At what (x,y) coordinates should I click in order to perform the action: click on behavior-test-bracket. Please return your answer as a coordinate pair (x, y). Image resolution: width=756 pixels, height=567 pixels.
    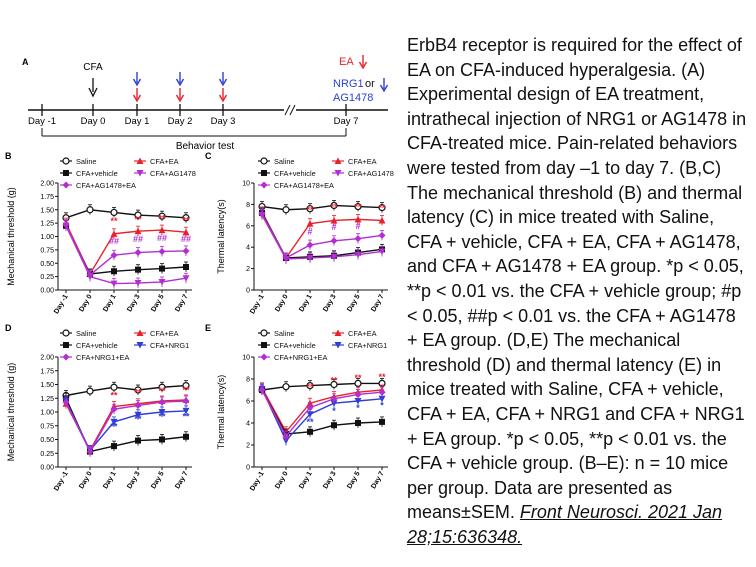
    Looking at the image, I should click on (194, 132).